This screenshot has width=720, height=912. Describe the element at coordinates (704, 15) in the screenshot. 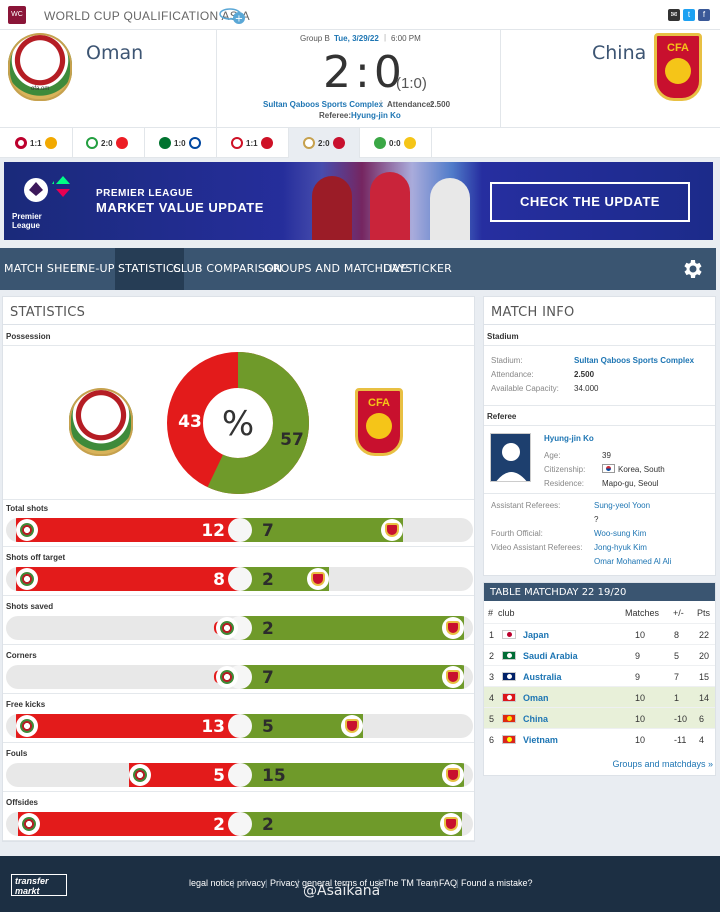

I see `facebook-share-icon: f` at that location.